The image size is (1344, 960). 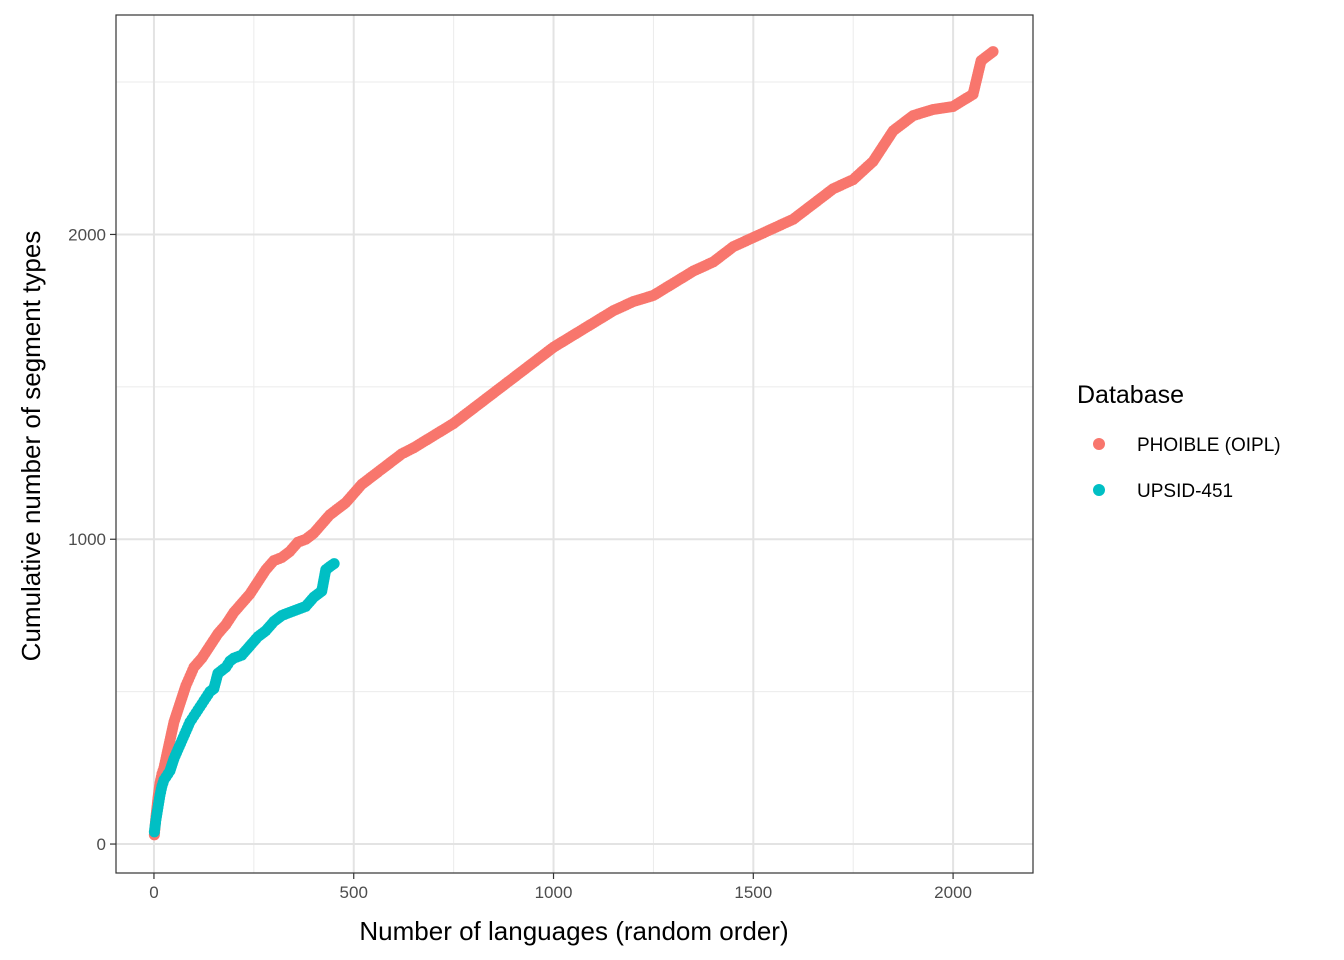 I want to click on y-tick-label: 1000, so click(x=87, y=539).